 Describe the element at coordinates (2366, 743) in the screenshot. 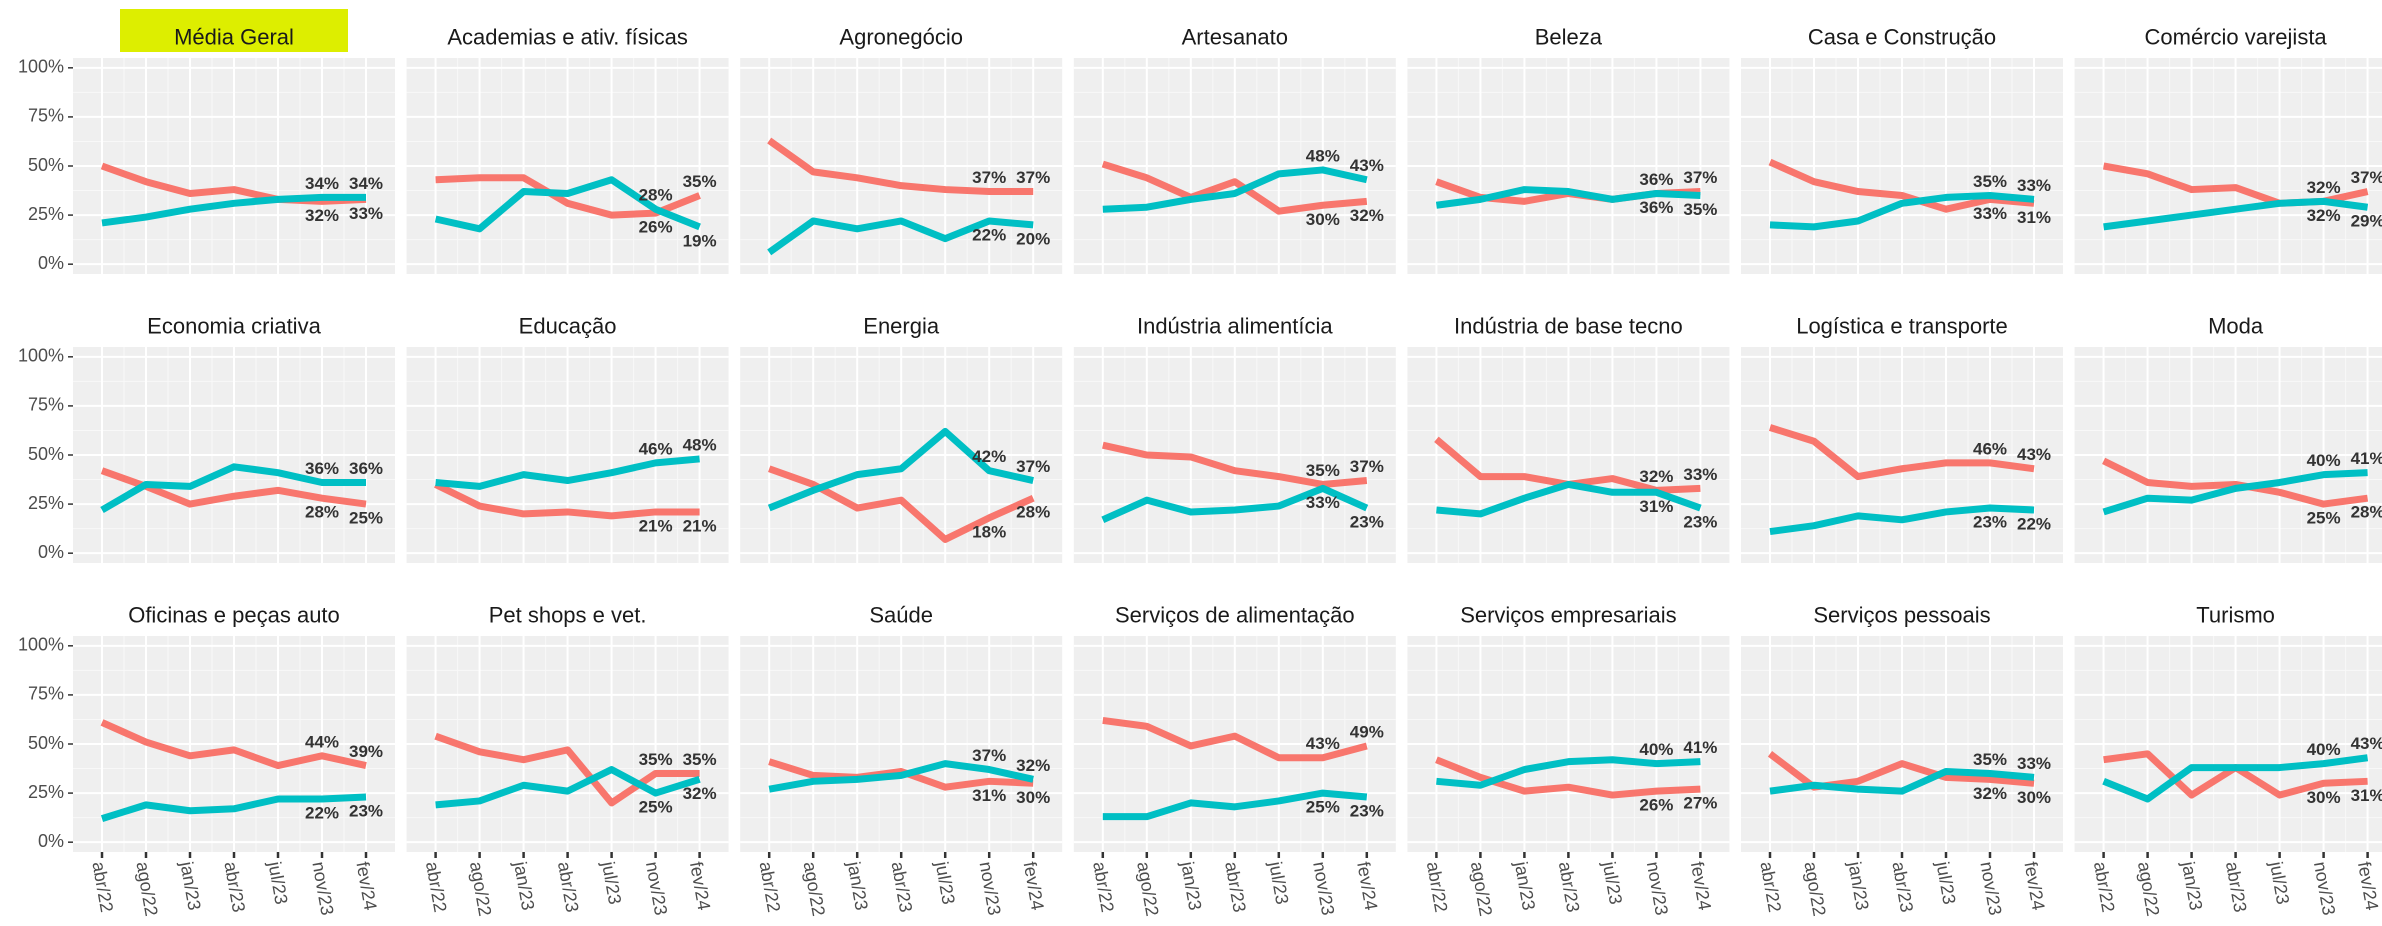

I see `data-label: 43%` at that location.